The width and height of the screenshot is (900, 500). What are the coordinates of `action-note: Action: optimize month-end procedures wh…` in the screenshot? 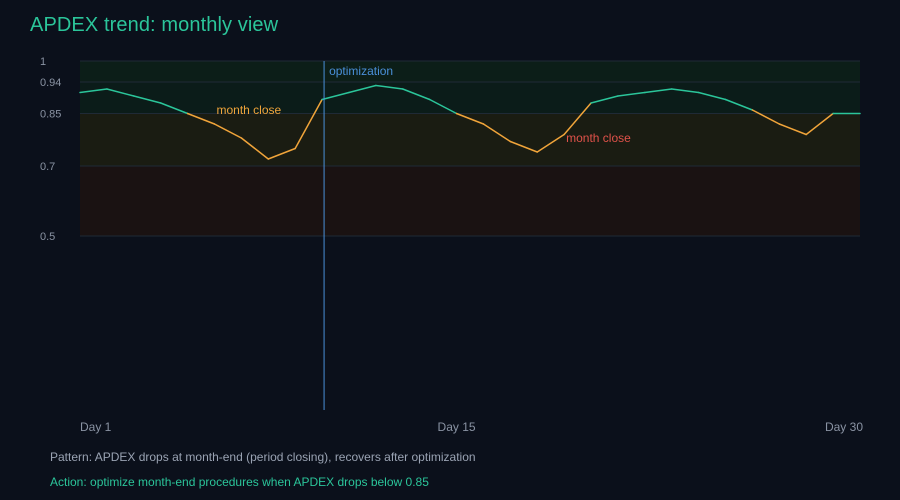 It's located at (239, 482).